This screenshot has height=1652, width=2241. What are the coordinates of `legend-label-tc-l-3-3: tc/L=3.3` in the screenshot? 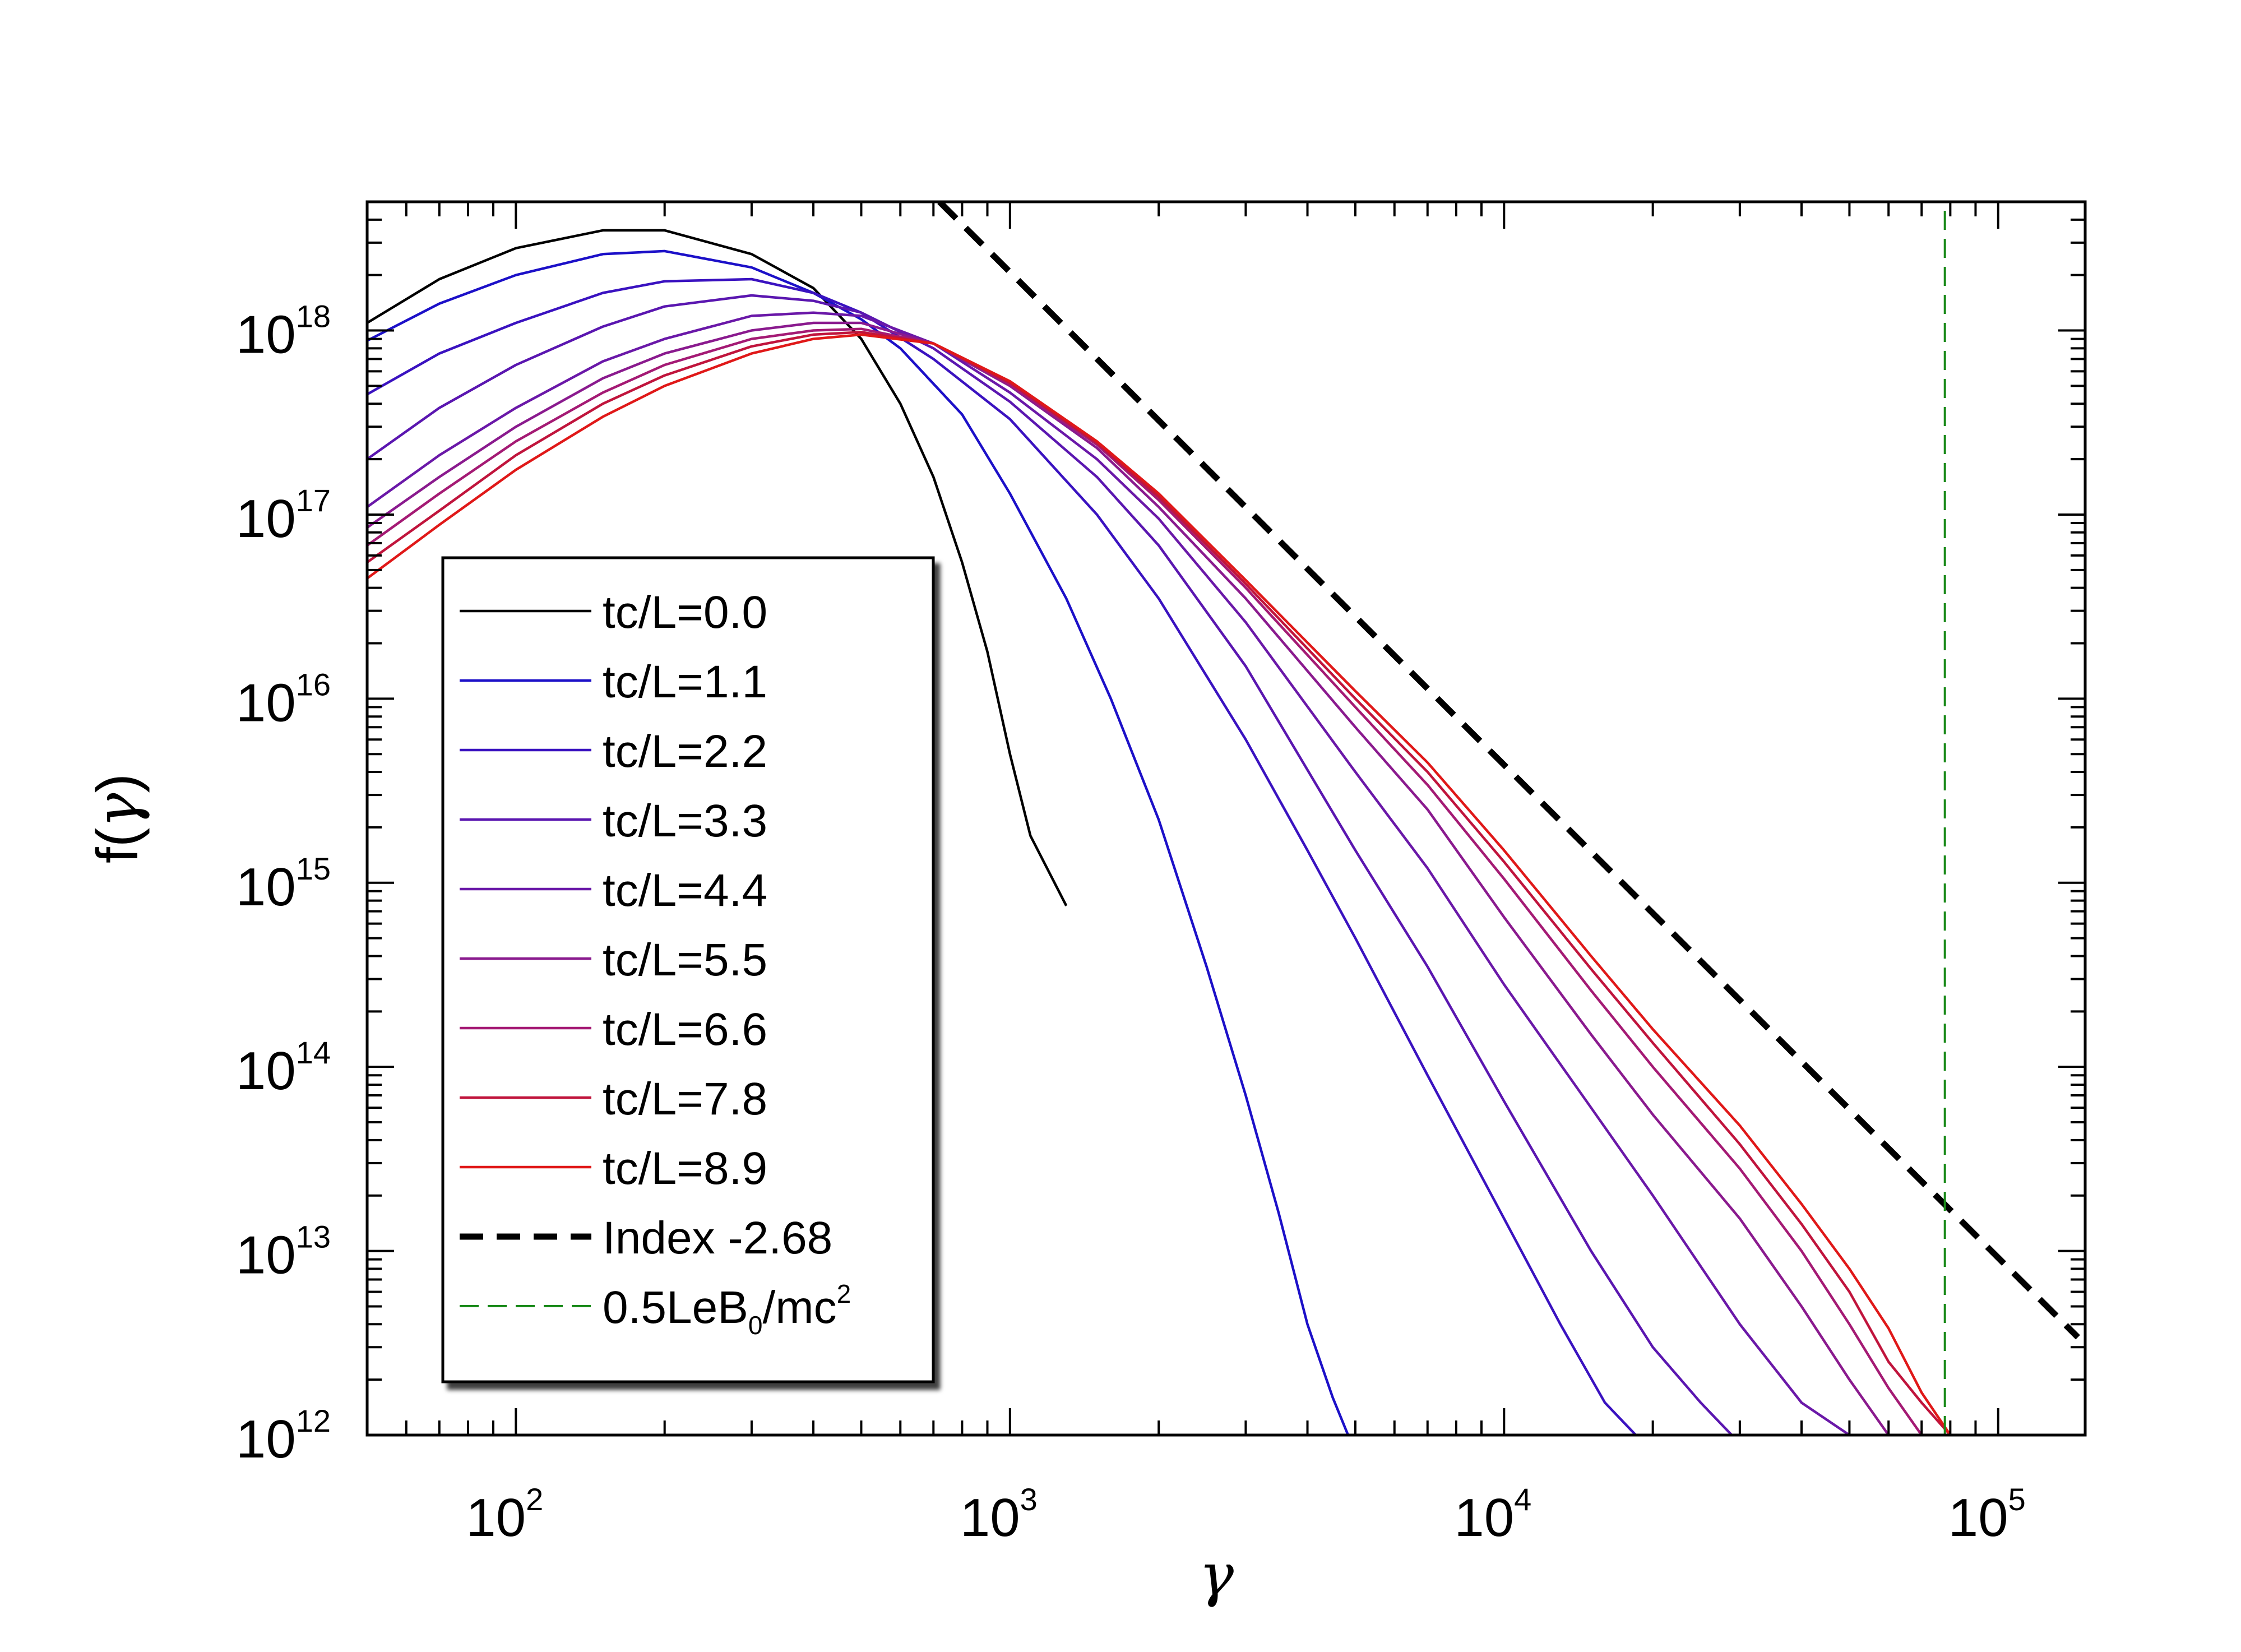 It's located at (685, 820).